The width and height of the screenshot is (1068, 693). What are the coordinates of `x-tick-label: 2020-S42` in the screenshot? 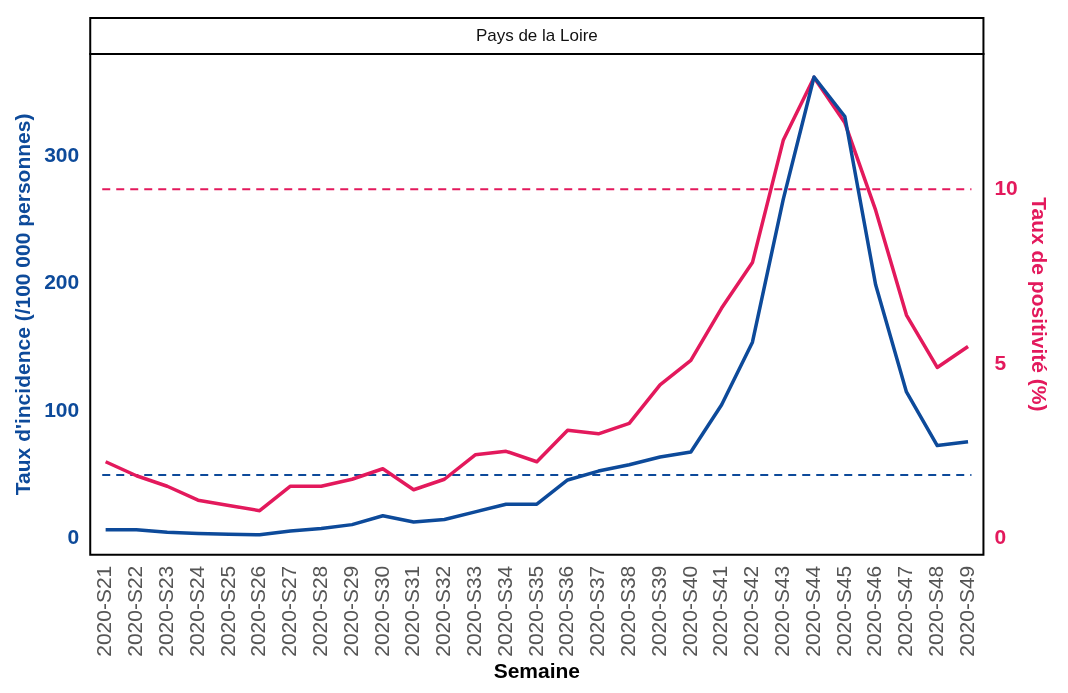 It's located at (751, 611).